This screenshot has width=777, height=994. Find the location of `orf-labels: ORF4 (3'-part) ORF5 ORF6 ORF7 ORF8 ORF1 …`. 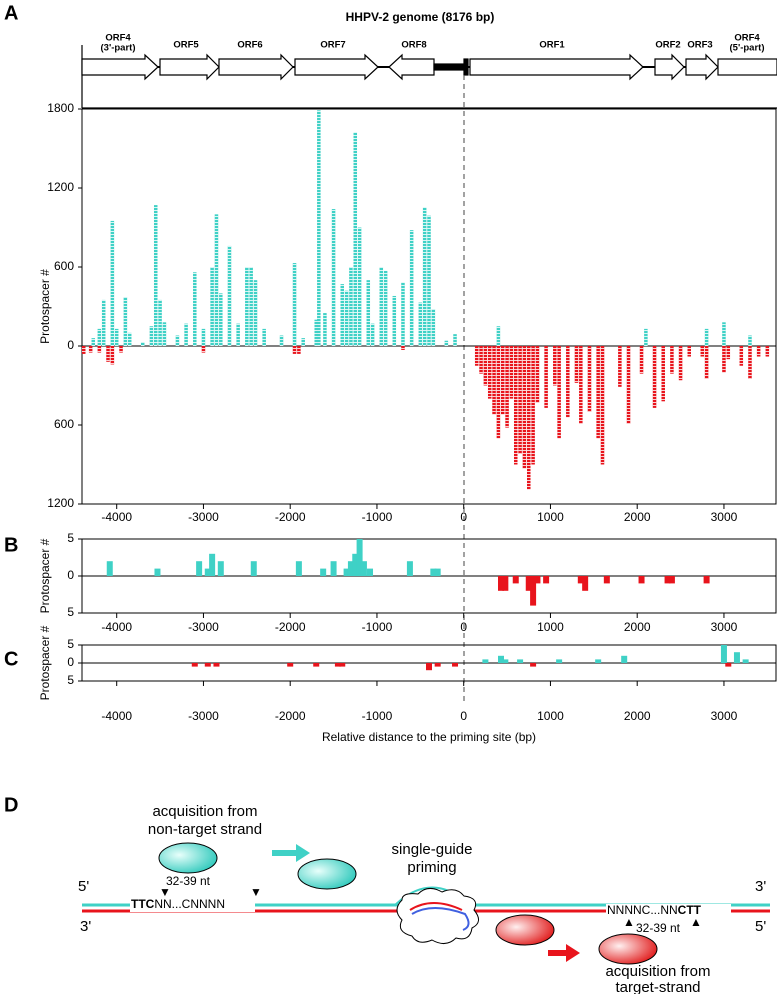

orf-labels: ORF4 (3'-part) ORF5 ORF6 ORF7 ORF8 ORF1 … is located at coordinates (433, 43).